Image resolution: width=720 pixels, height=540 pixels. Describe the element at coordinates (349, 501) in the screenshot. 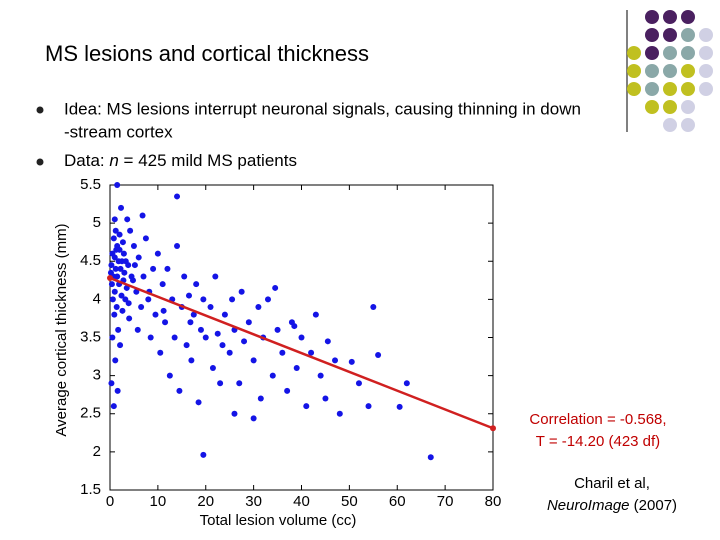

I see `x-tick-label: 50` at that location.